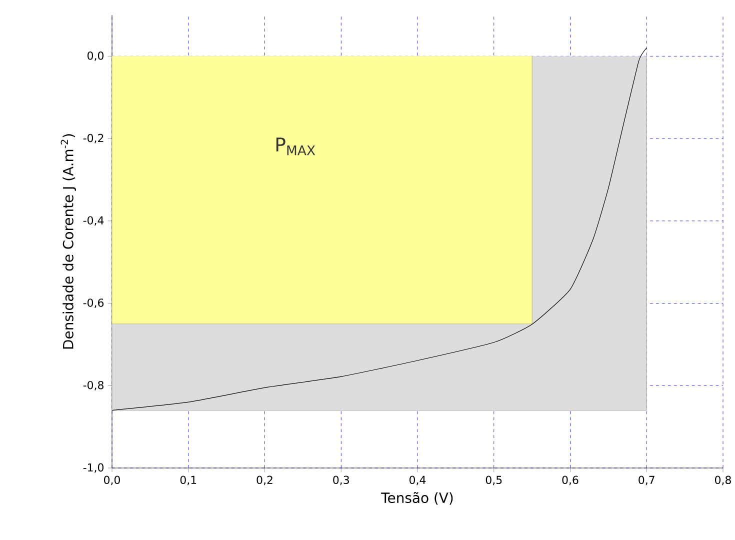 This screenshot has height=540, width=735. What do you see at coordinates (68, 241) in the screenshot?
I see `y-axis-title: Densidade de Corente J (A.m$^{-2}$)` at bounding box center [68, 241].